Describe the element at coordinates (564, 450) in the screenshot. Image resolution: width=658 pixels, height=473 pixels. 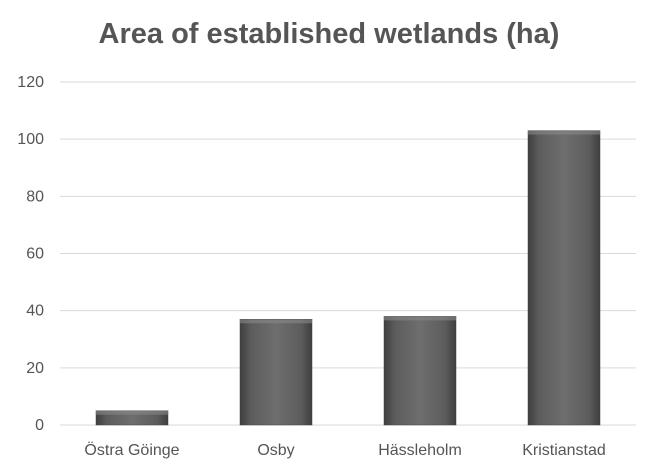
I see `x-tick-label: Kristianstad` at that location.